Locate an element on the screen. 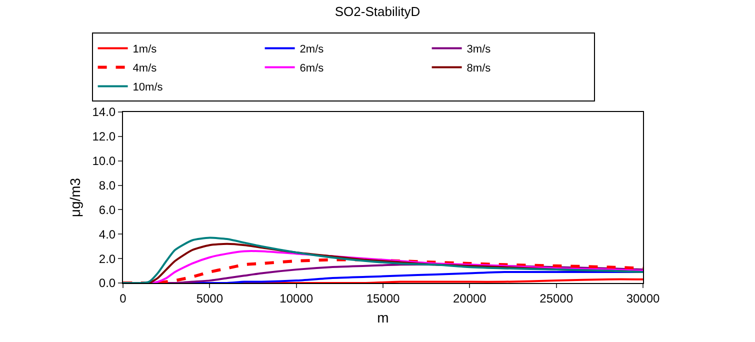 This screenshot has height=342, width=755. legend-label: 1m/s is located at coordinates (145, 50).